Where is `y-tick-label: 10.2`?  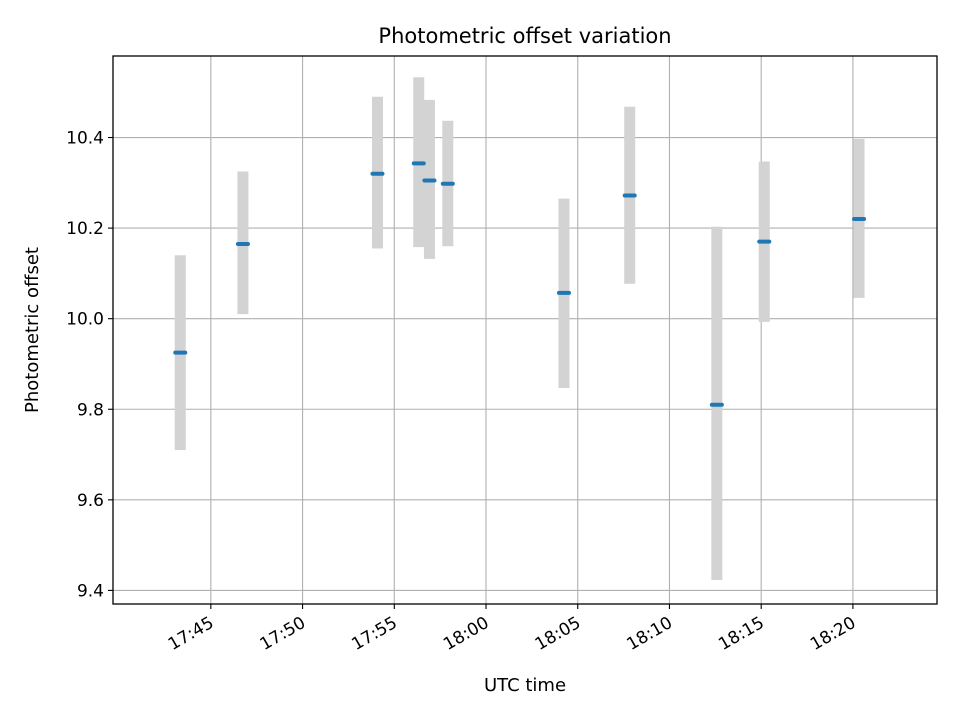 y-tick-label: 10.2 is located at coordinates (85, 229).